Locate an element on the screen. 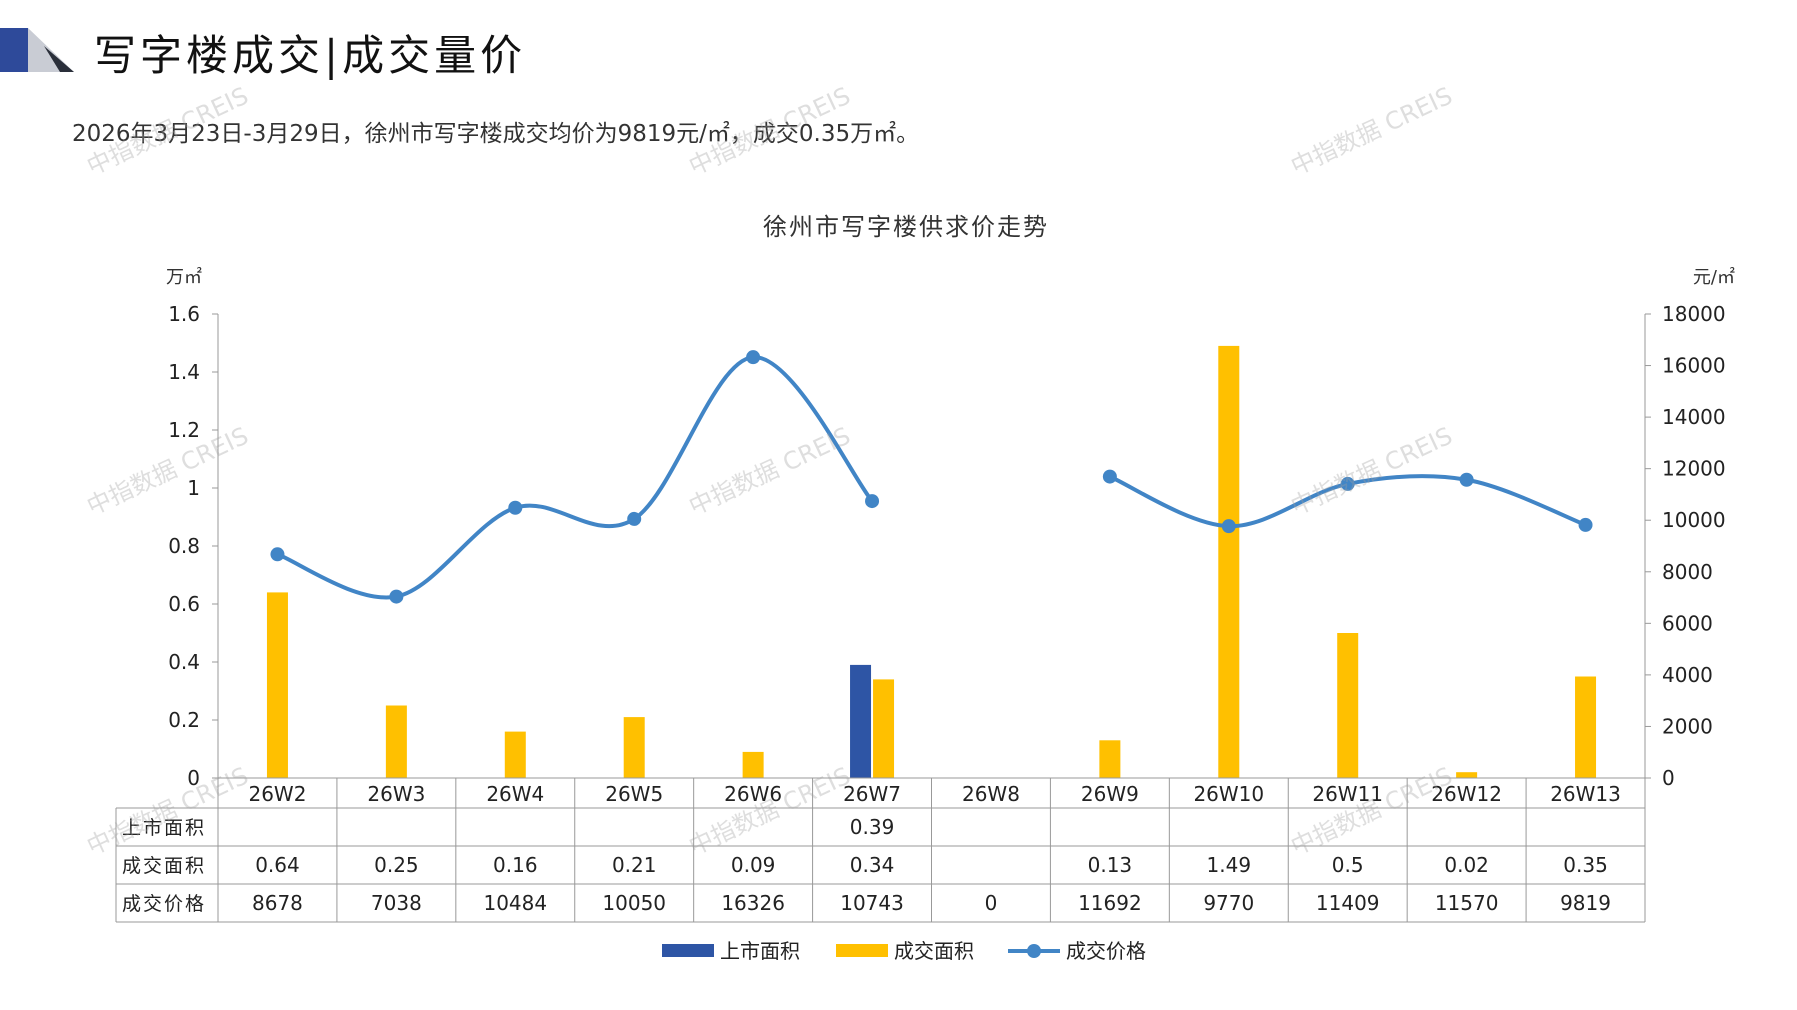  table-cell: 9770 is located at coordinates (1228, 903).